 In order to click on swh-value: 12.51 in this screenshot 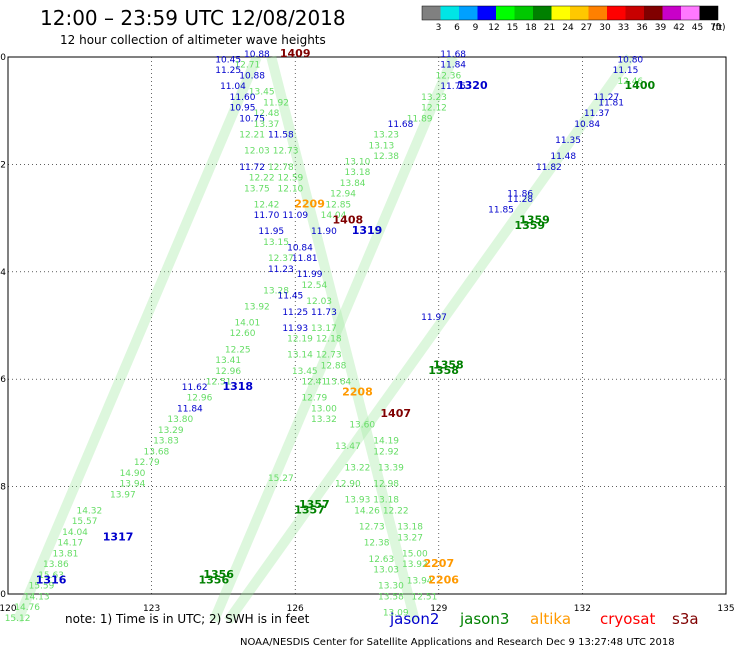, I will do `click(219, 383)`.